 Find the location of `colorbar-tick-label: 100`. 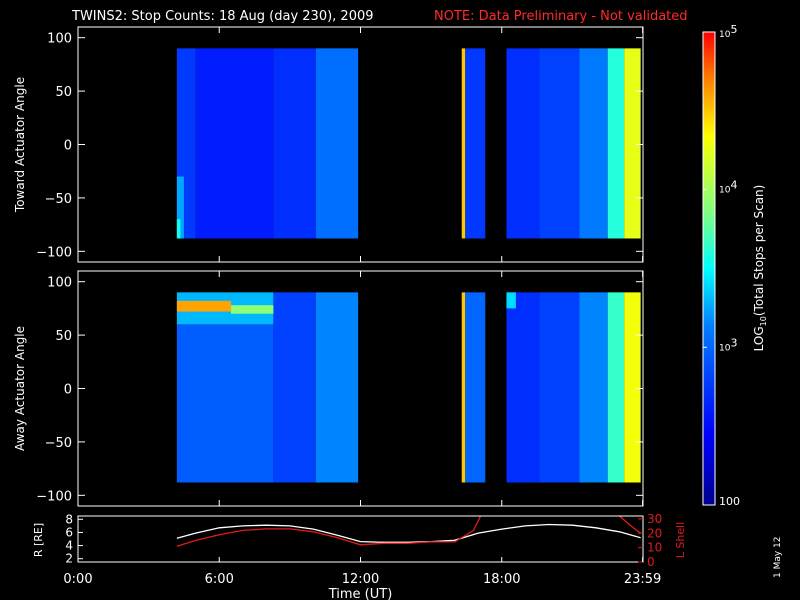

colorbar-tick-label: 100 is located at coordinates (729, 501).